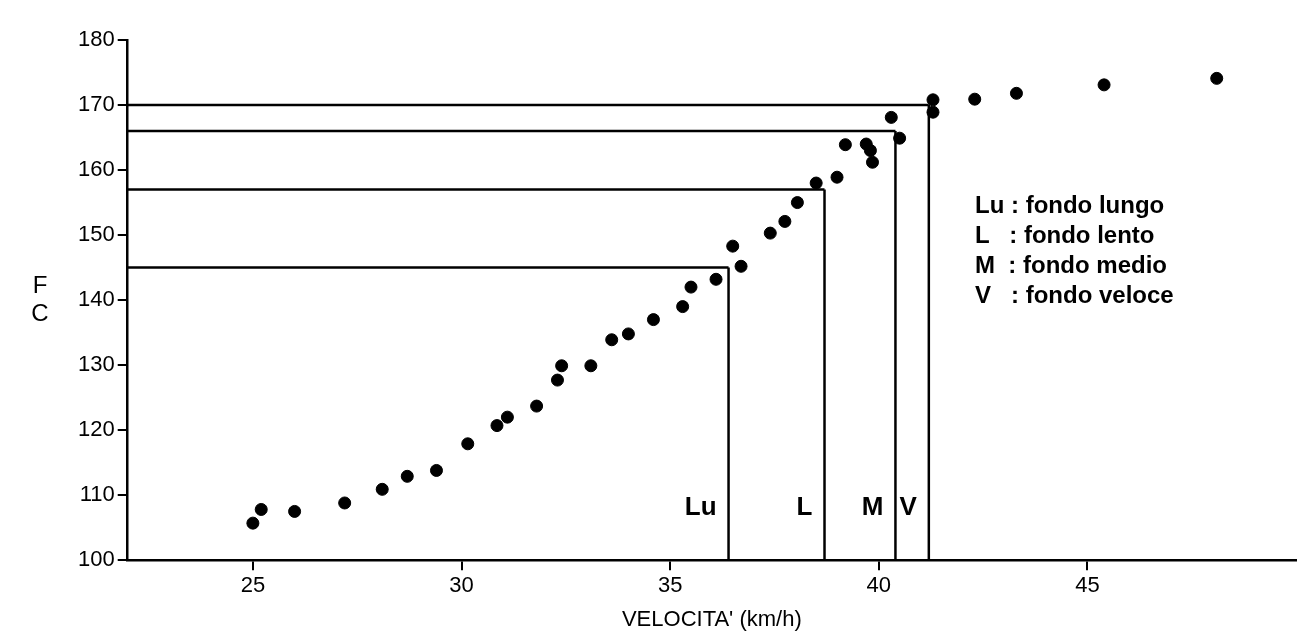  I want to click on ref-line-label: Lu, so click(700, 506).